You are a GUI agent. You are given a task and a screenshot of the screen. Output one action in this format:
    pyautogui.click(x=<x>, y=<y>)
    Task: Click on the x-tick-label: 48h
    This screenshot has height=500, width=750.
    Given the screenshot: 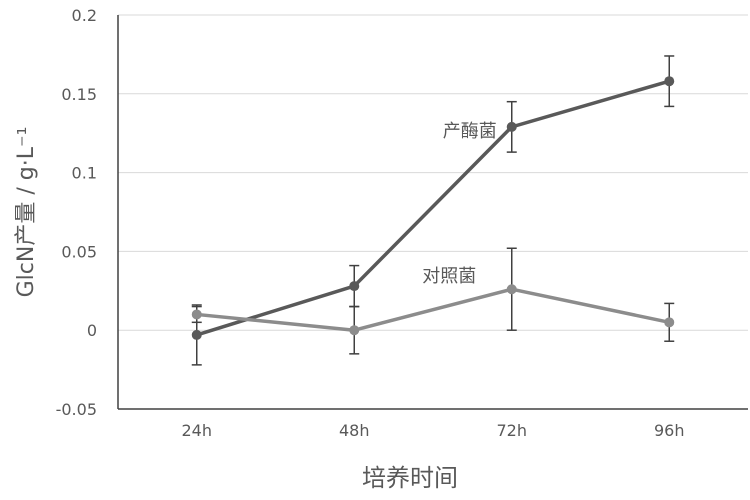 What is the action you would take?
    pyautogui.click(x=354, y=430)
    